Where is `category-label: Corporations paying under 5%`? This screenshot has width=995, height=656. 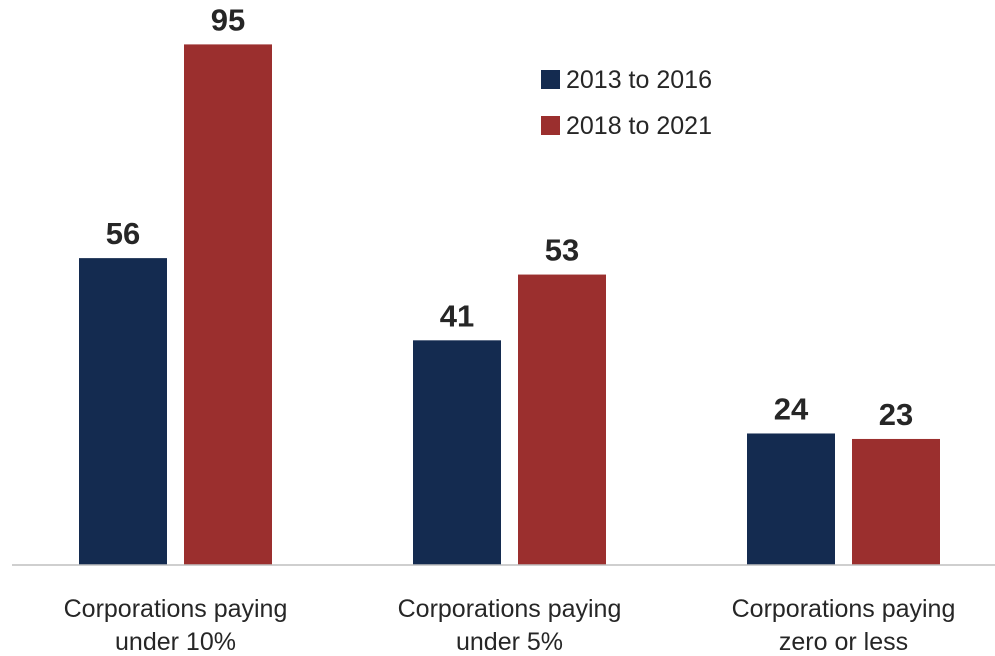 category-label: Corporations paying under 5% is located at coordinates (510, 625).